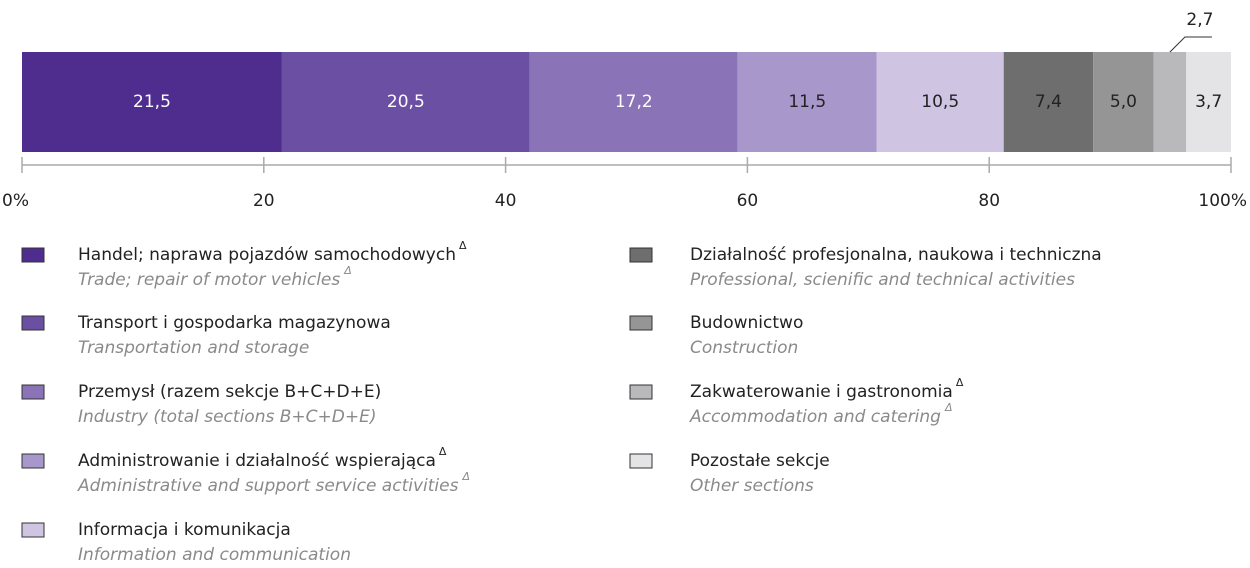 The height and width of the screenshot is (568, 1250). I want to click on legend-label-en: Accommodation and catering, so click(815, 417).